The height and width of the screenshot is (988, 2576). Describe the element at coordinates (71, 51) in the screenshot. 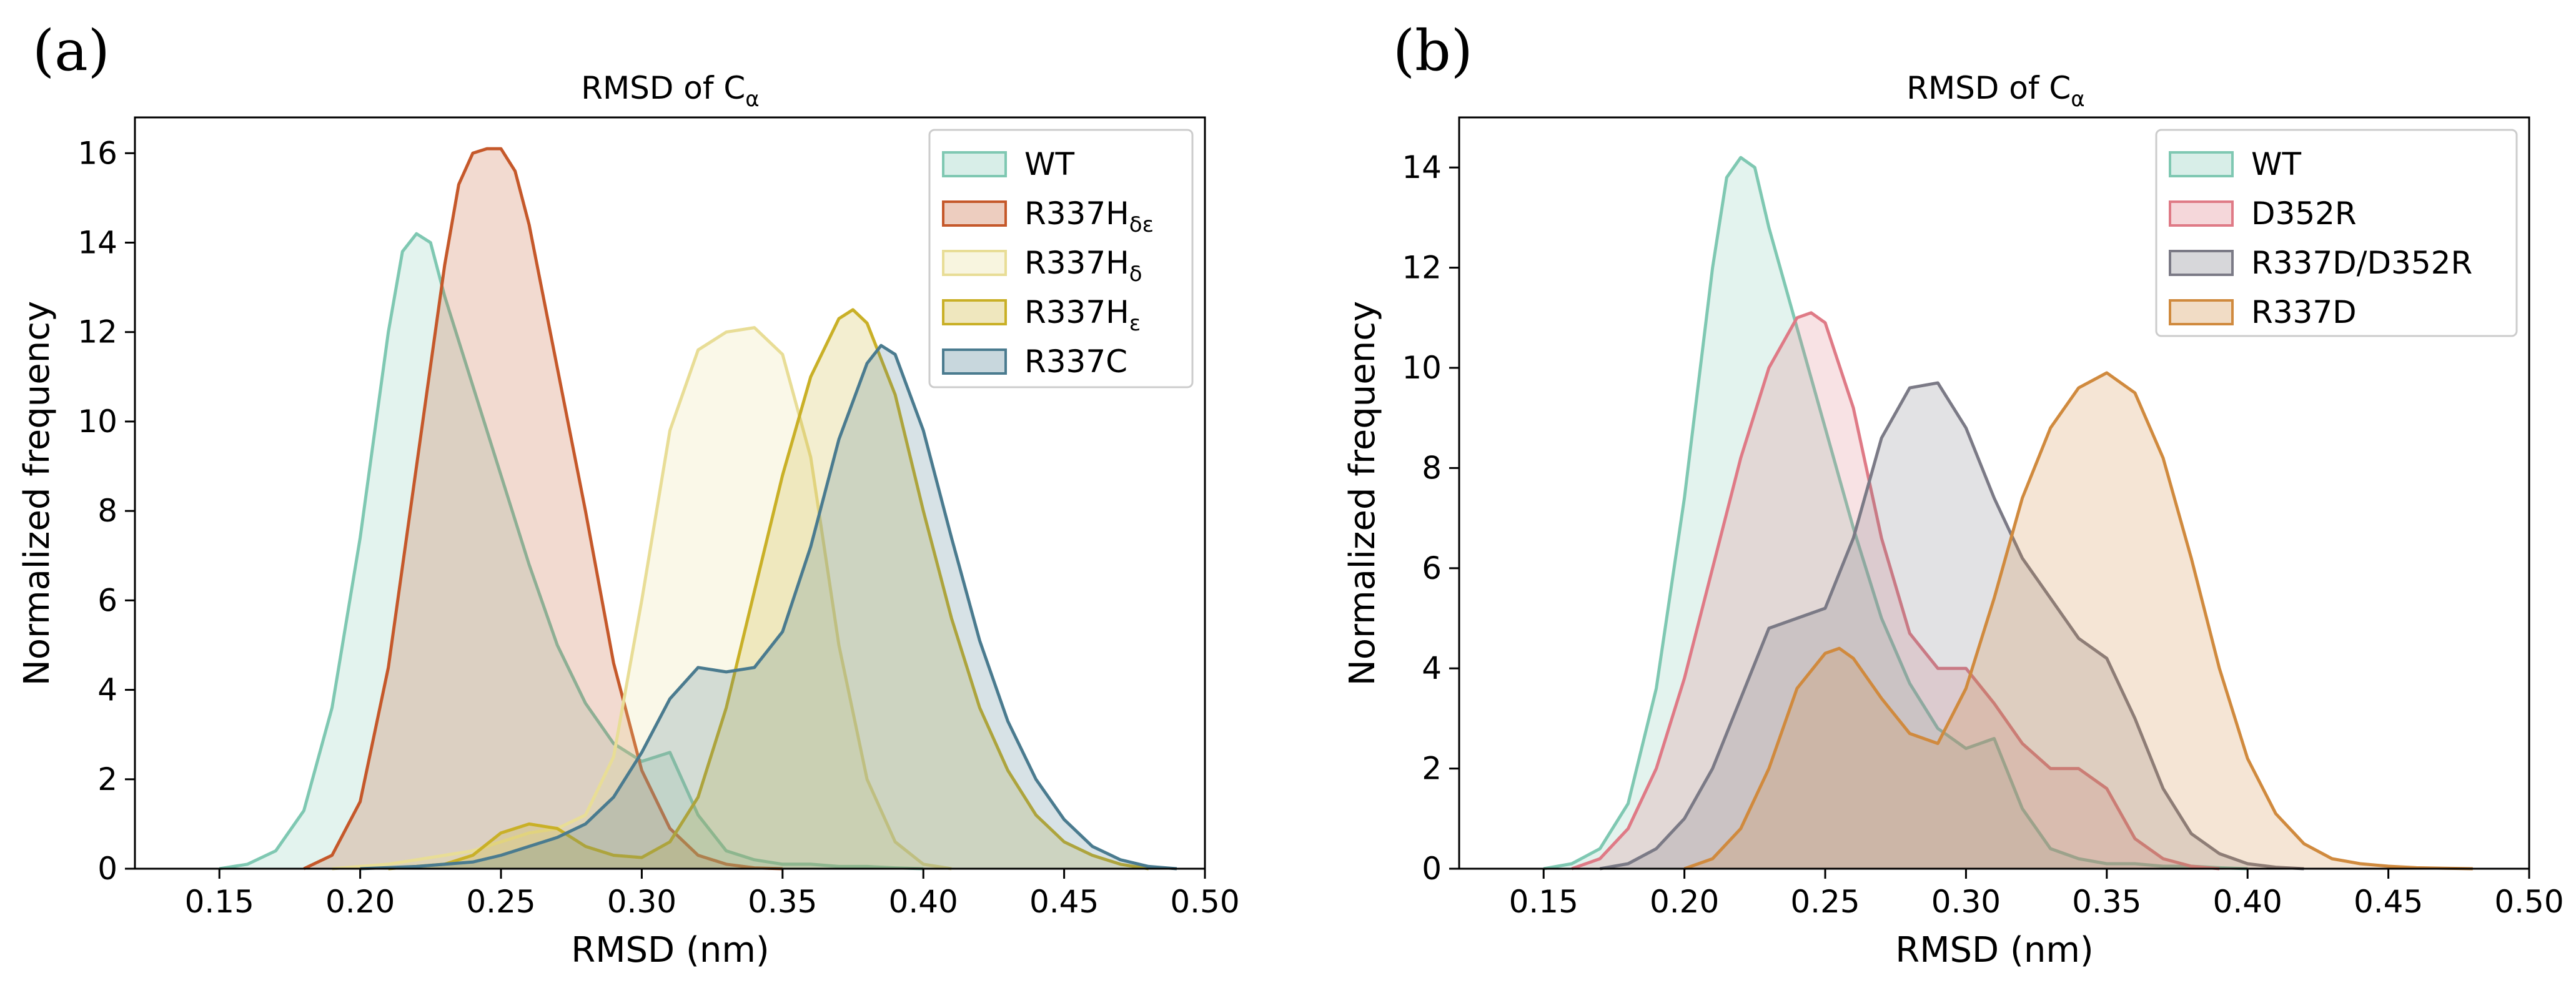

I see `panel-label: (a)` at that location.